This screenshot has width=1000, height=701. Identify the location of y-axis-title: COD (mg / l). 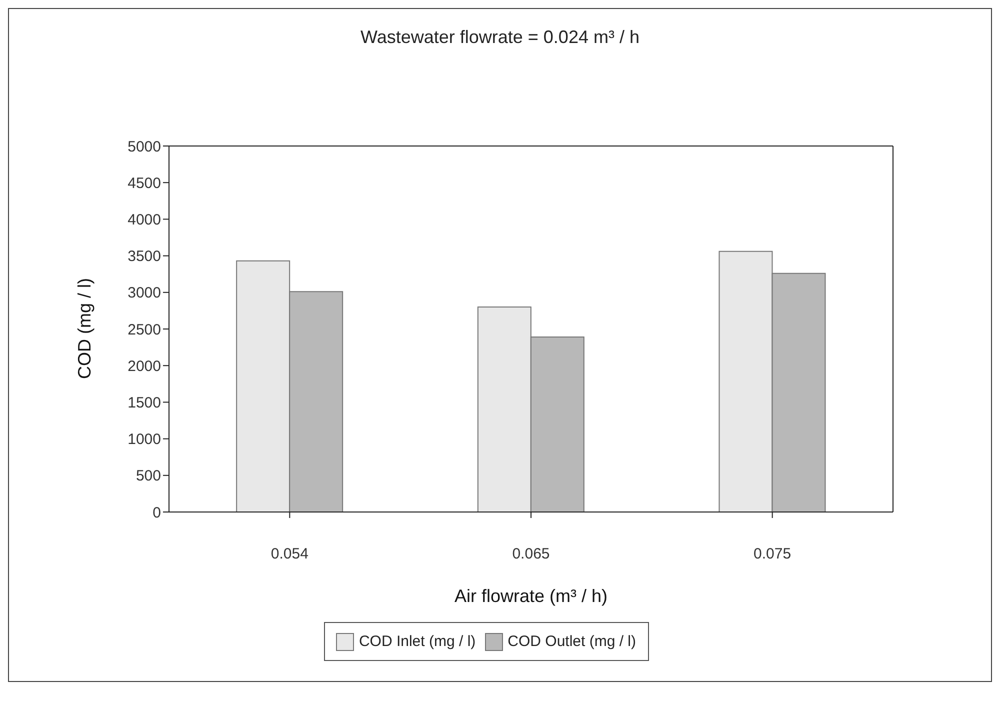
(84, 328).